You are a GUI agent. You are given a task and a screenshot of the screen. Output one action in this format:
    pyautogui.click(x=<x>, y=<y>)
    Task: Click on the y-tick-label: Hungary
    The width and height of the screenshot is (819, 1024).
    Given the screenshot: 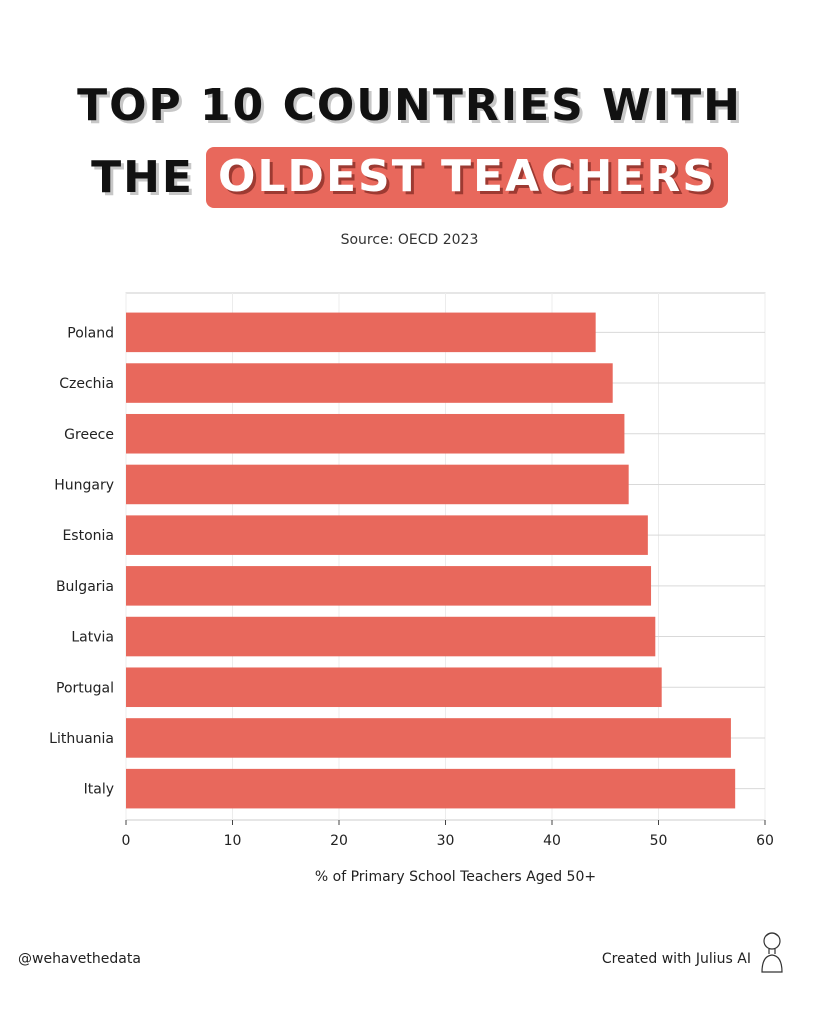 What is the action you would take?
    pyautogui.click(x=84, y=485)
    